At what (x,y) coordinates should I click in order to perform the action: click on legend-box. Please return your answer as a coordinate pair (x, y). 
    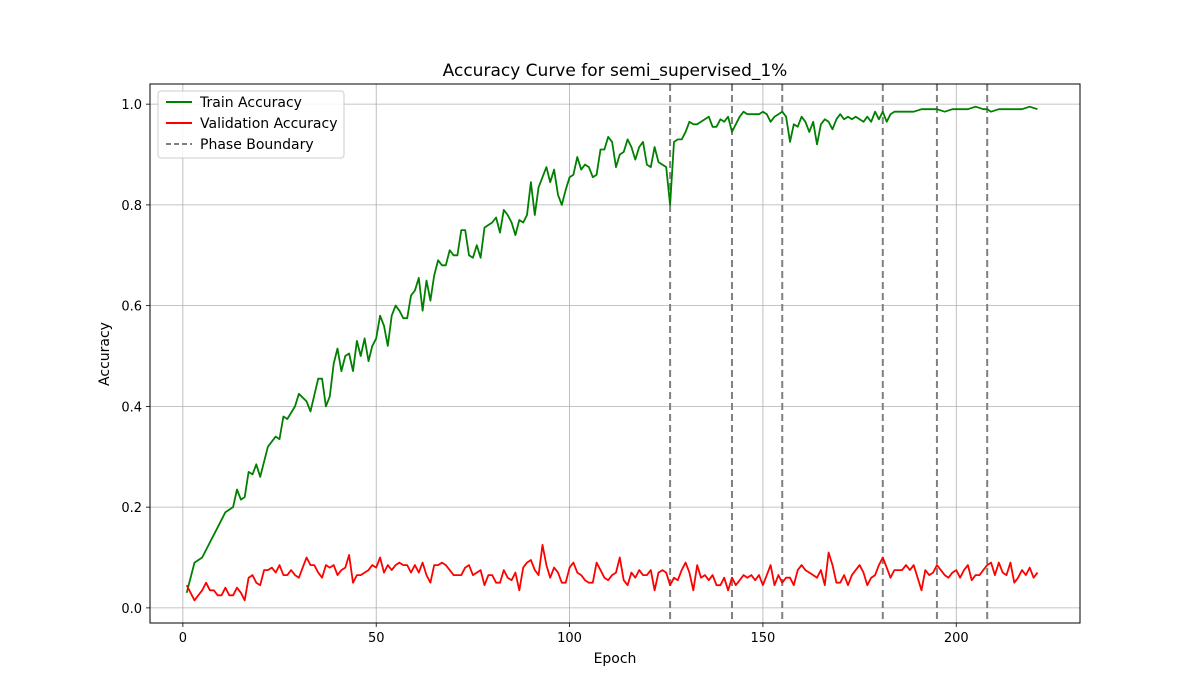
    Looking at the image, I should click on (251, 124).